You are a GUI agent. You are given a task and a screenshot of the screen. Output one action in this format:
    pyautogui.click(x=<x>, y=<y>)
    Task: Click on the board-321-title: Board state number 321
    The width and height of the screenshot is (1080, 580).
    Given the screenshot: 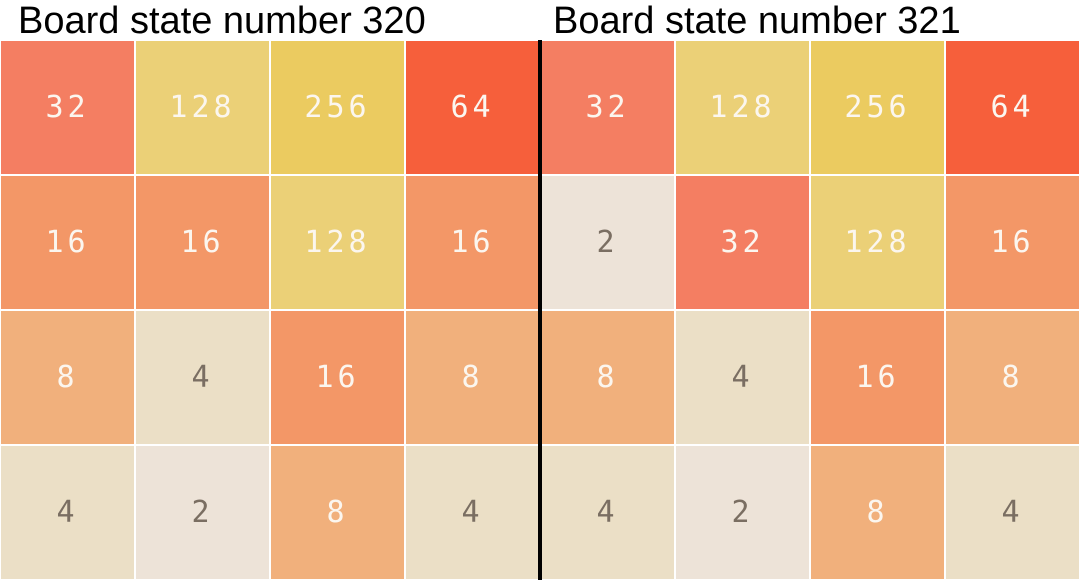 What is the action you would take?
    pyautogui.click(x=757, y=21)
    